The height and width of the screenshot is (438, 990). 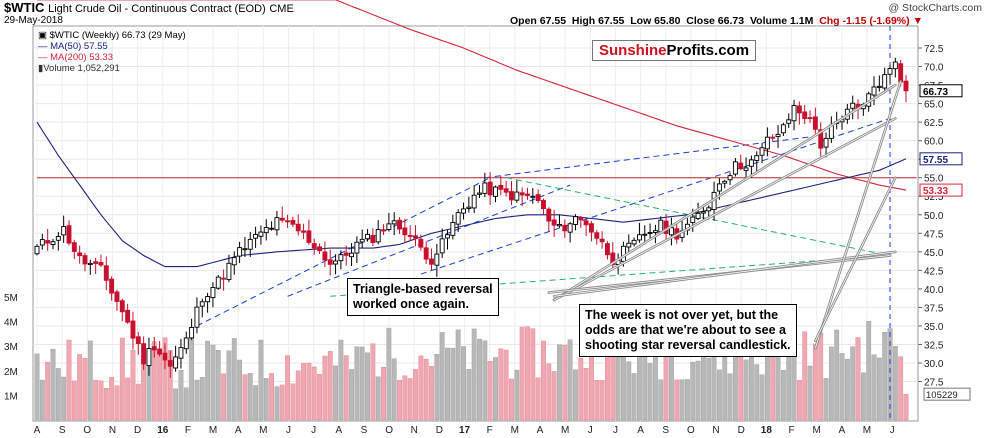 What do you see at coordinates (715, 430) in the screenshot?
I see `x-tick-label: N` at bounding box center [715, 430].